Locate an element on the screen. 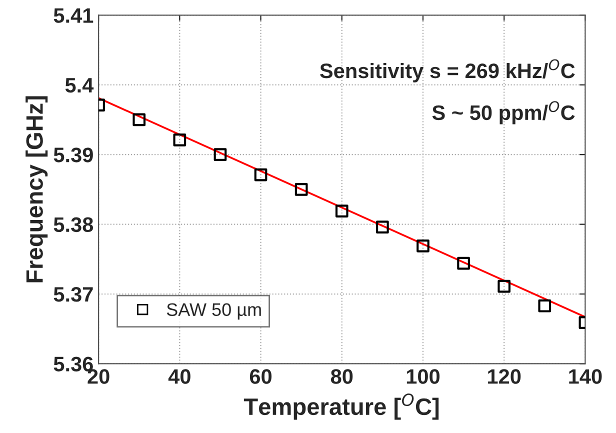 Image resolution: width=616 pixels, height=433 pixels. x-tick-label: 40 is located at coordinates (179, 376).